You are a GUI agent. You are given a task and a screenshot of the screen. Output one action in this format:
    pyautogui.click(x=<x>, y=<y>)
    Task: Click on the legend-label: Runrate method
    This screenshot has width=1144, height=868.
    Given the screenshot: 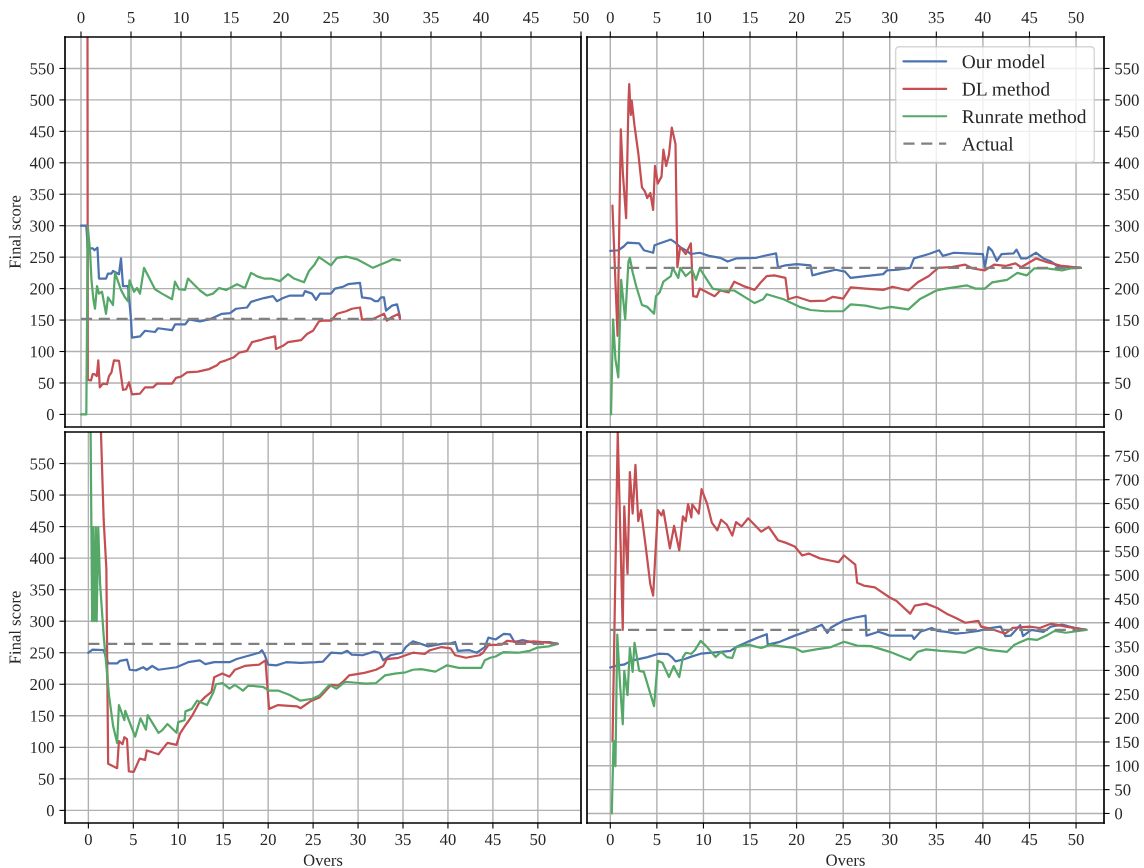 What is the action you would take?
    pyautogui.click(x=1024, y=116)
    